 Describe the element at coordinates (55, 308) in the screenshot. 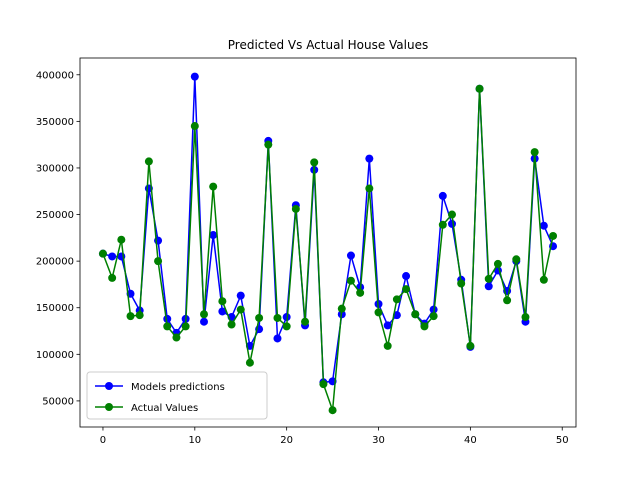

I see `y-tick-label: 150000` at that location.